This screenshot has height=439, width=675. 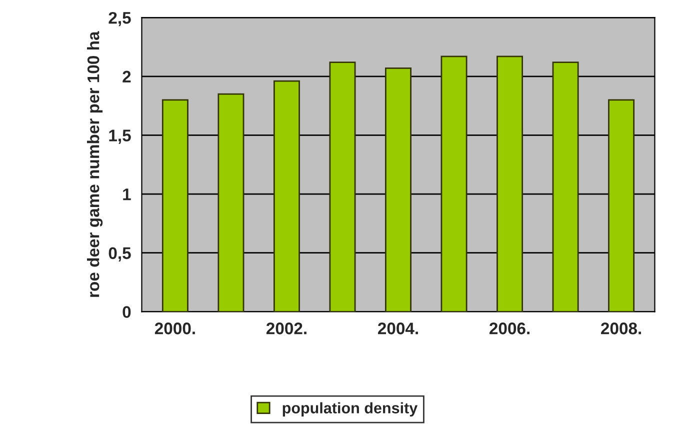 What do you see at coordinates (126, 76) in the screenshot?
I see `y-tick-label: 2` at bounding box center [126, 76].